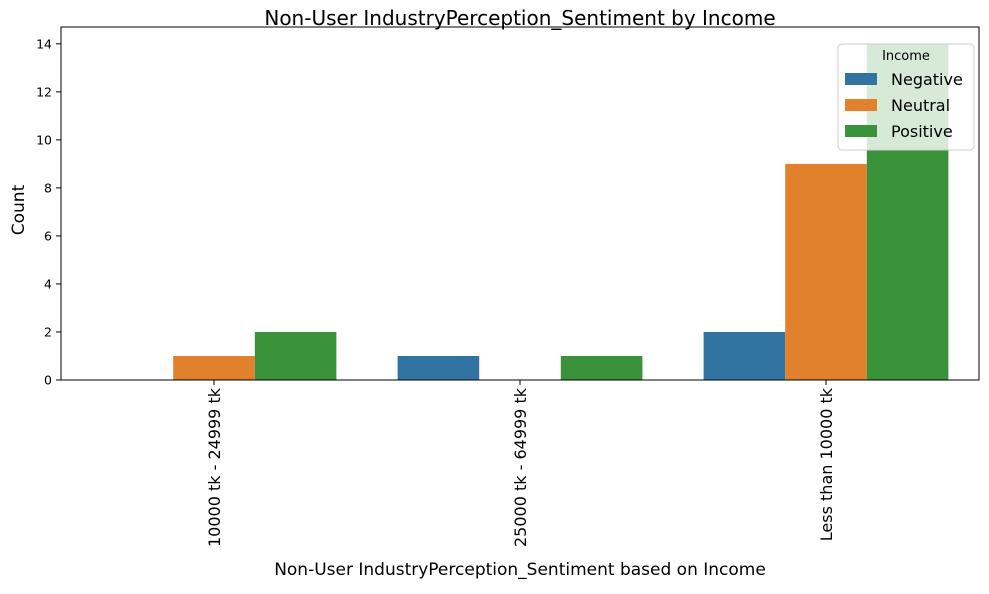  What do you see at coordinates (826, 464) in the screenshot?
I see `x-tick-label: Less than 10000 tk` at bounding box center [826, 464].